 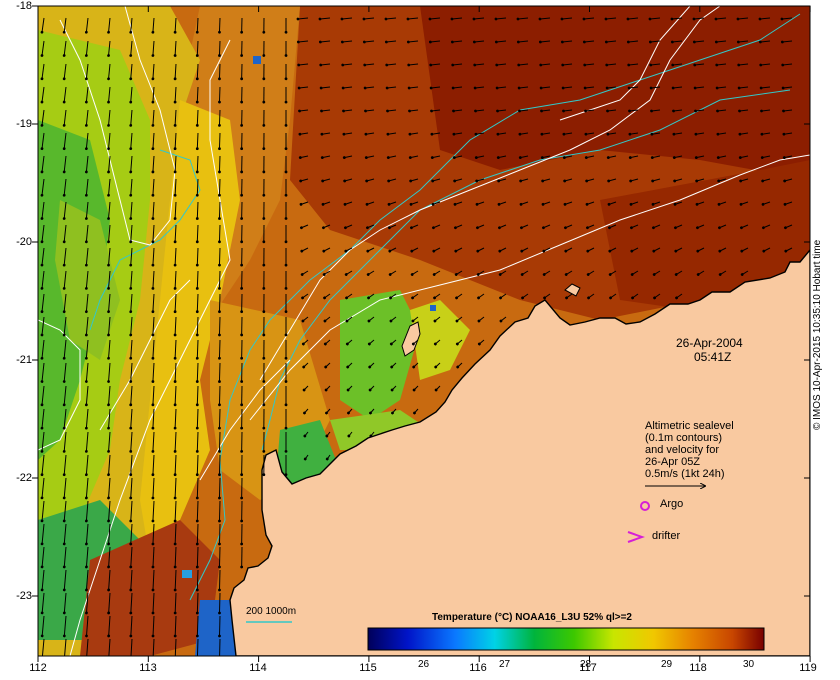 I want to click on date-text: 26-Apr-2004, so click(x=709, y=343).